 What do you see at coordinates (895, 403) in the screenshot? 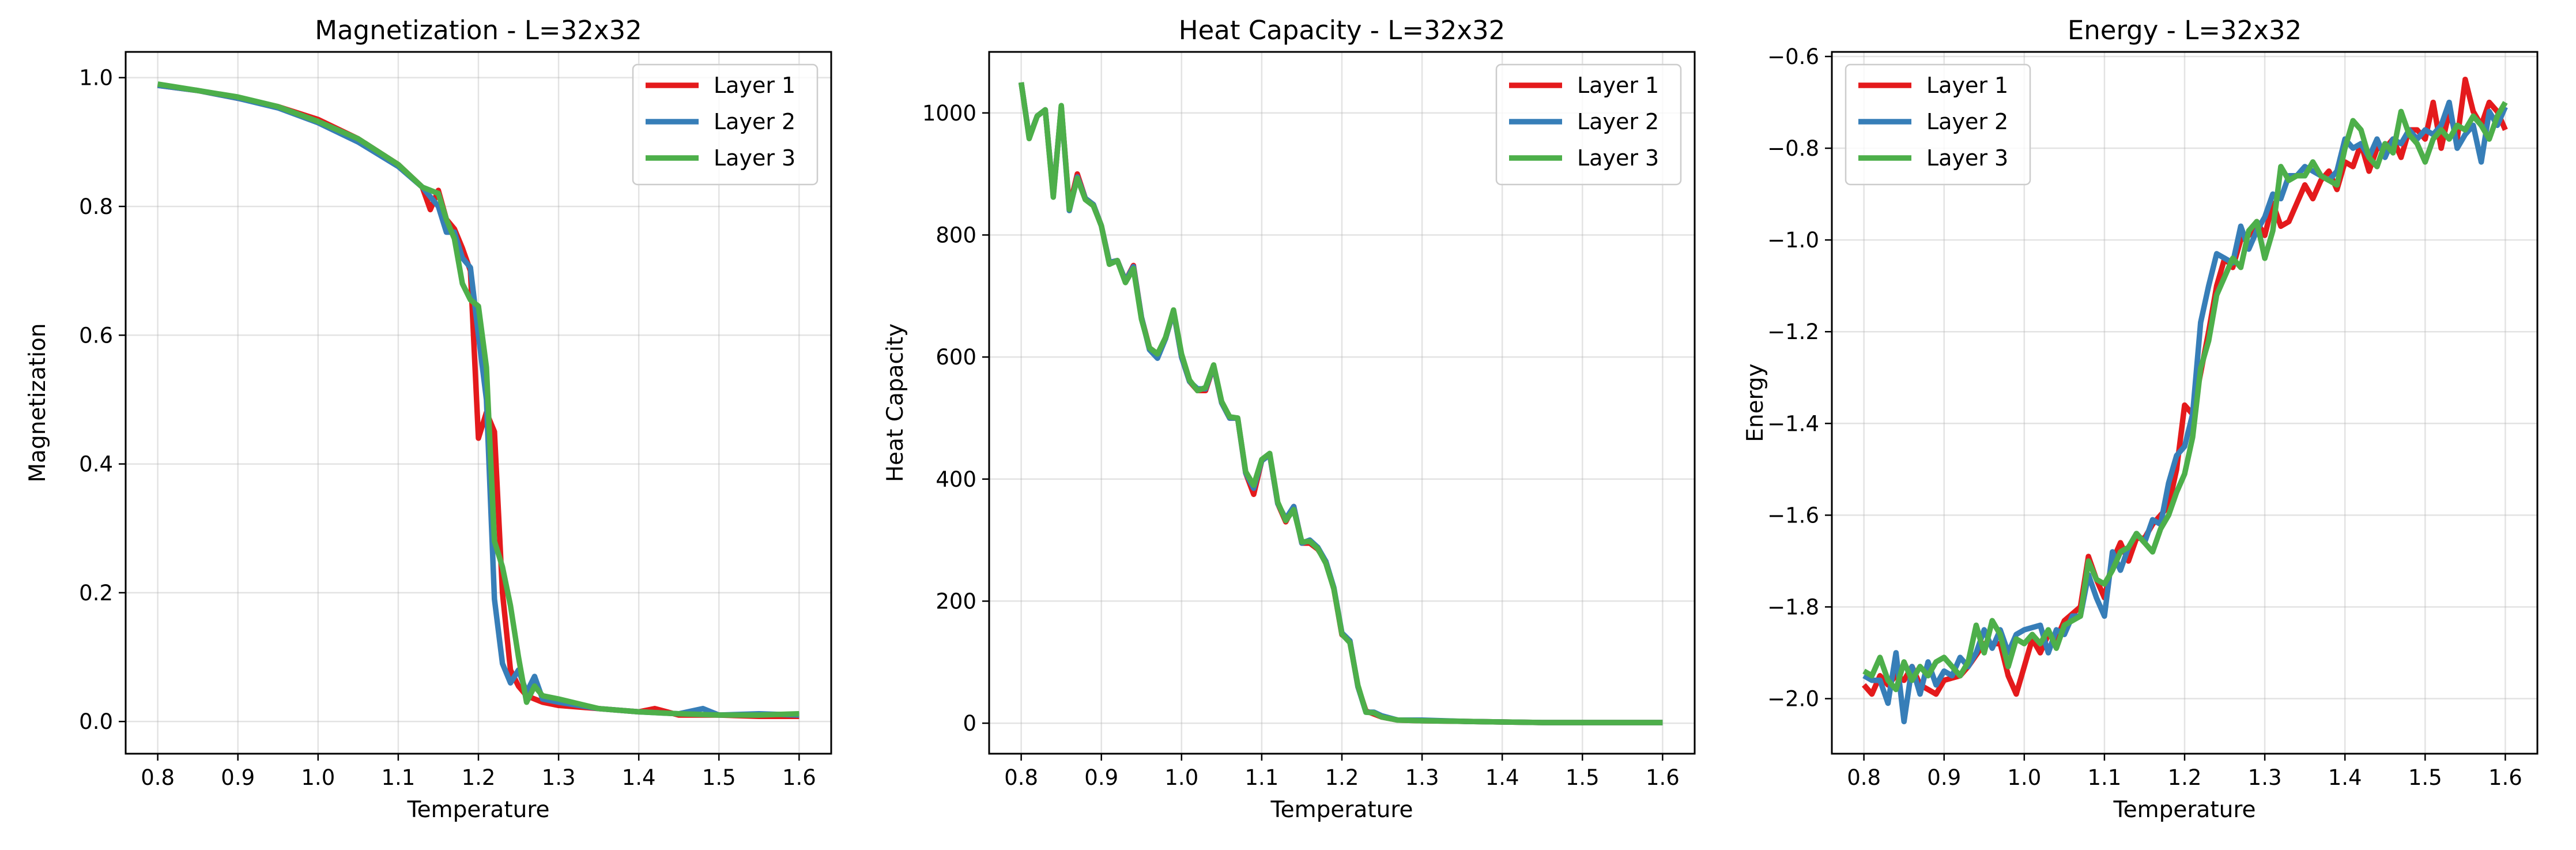
I see `y-axis-label: Heat Capacity` at bounding box center [895, 403].